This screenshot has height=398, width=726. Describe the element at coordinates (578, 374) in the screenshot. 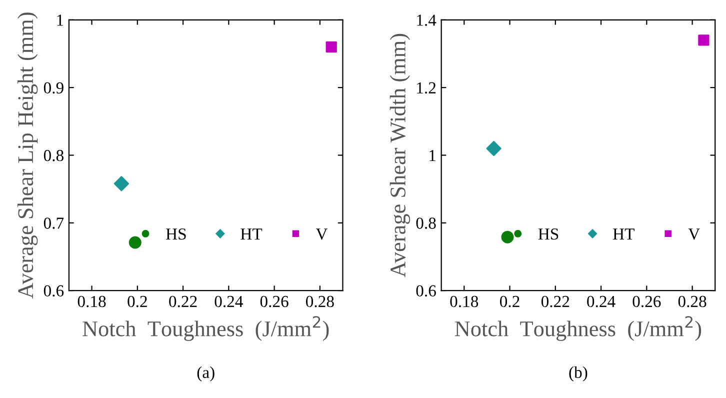

I see `text: (b)` at that location.